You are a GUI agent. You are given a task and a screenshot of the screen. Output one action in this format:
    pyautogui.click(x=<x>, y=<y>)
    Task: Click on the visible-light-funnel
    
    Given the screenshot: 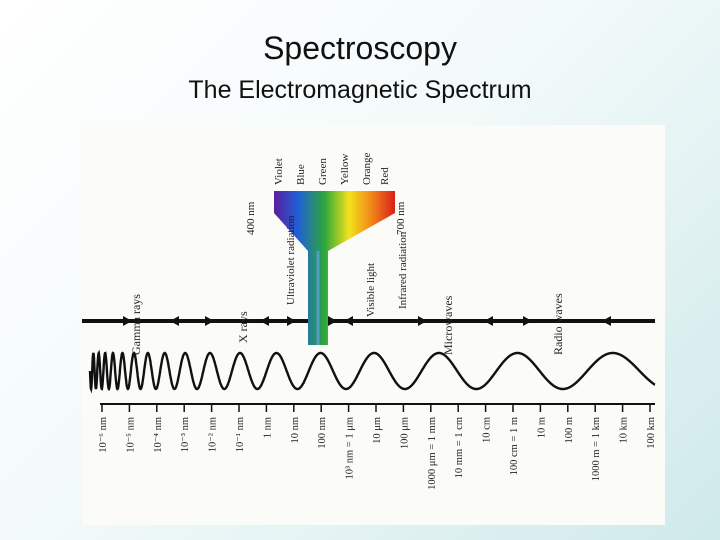 What is the action you would take?
    pyautogui.click(x=334, y=268)
    